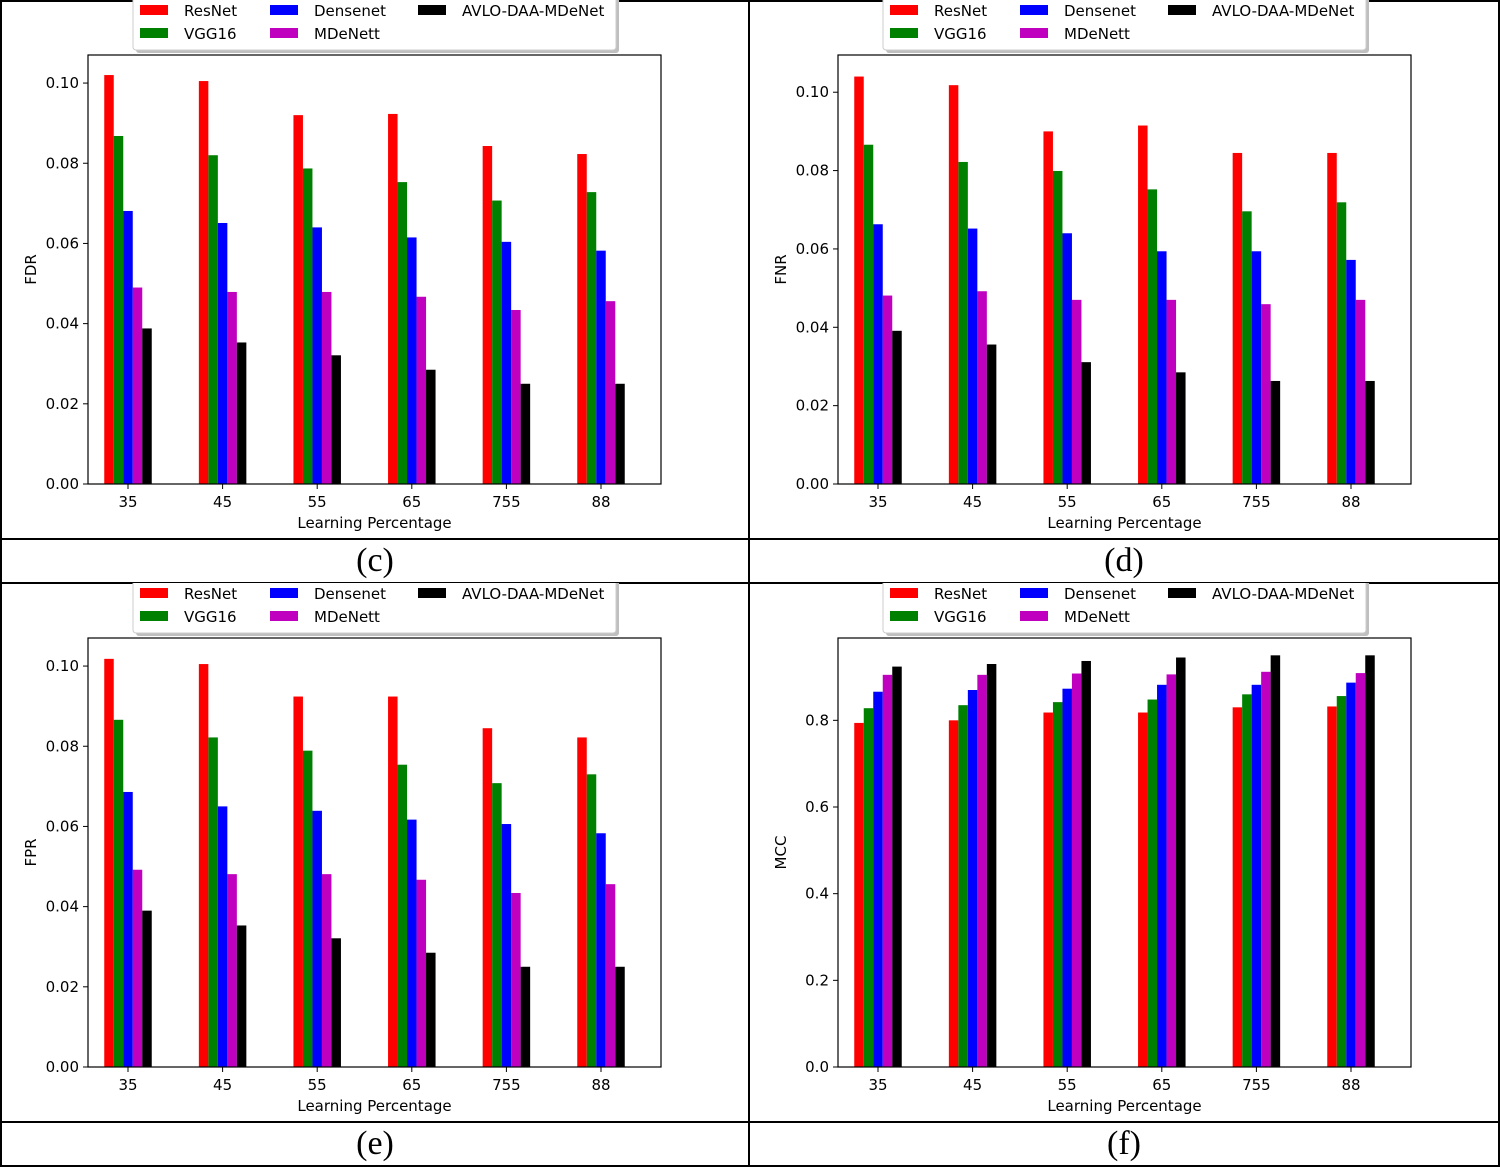  Describe the element at coordinates (781, 853) in the screenshot. I see `y-axis-label: MCC` at that location.